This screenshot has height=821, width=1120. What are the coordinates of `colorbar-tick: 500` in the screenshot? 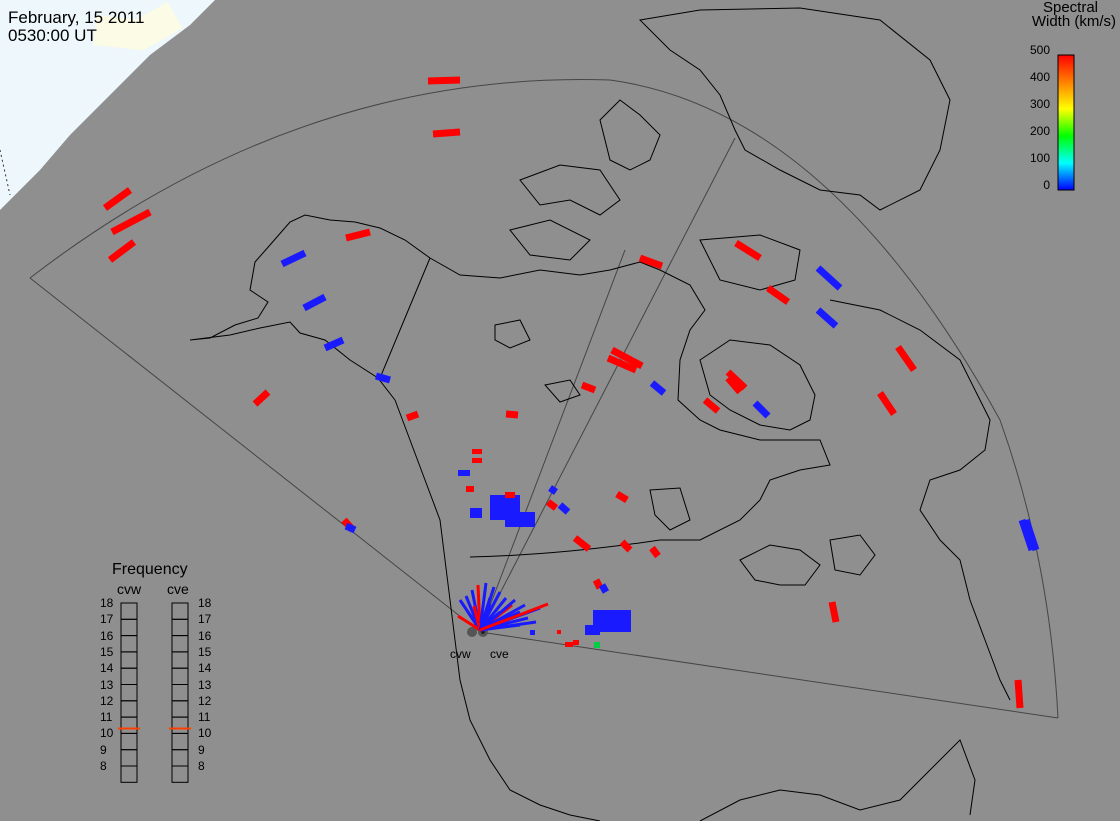 It's located at (1039, 50).